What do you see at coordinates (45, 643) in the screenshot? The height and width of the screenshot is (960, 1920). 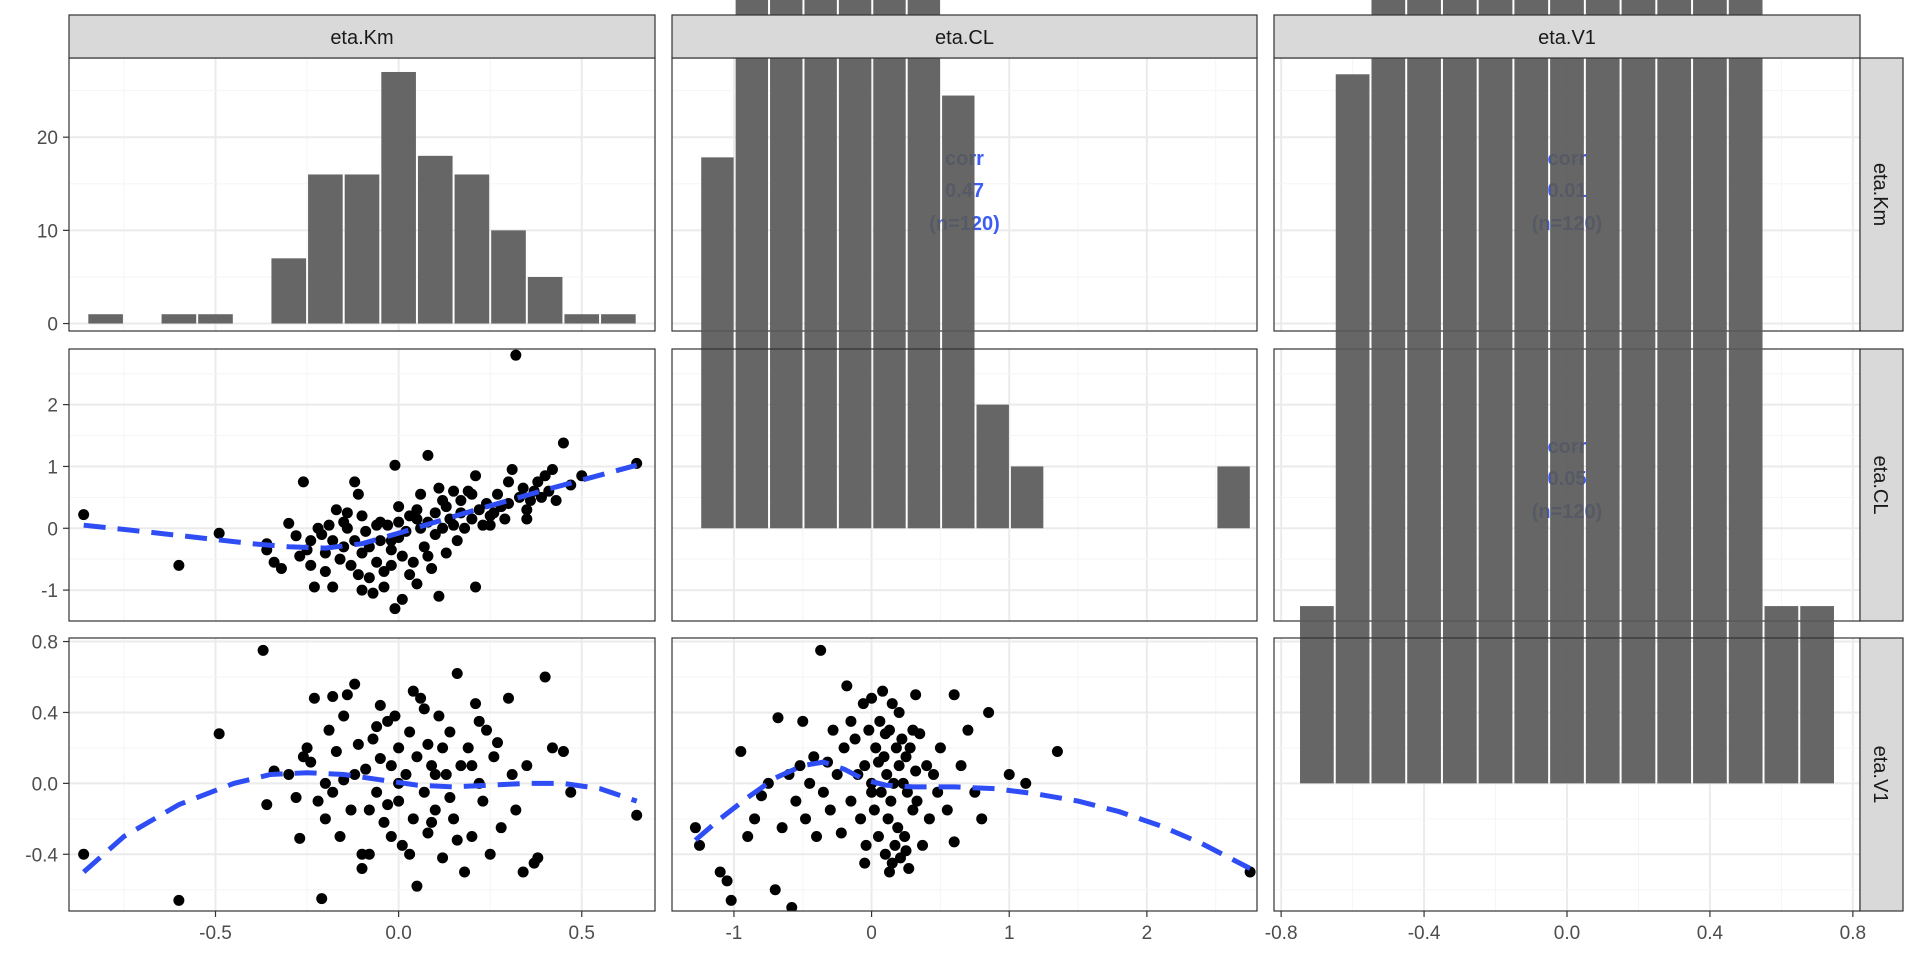 I see `y-tick-label: 0.8` at bounding box center [45, 643].